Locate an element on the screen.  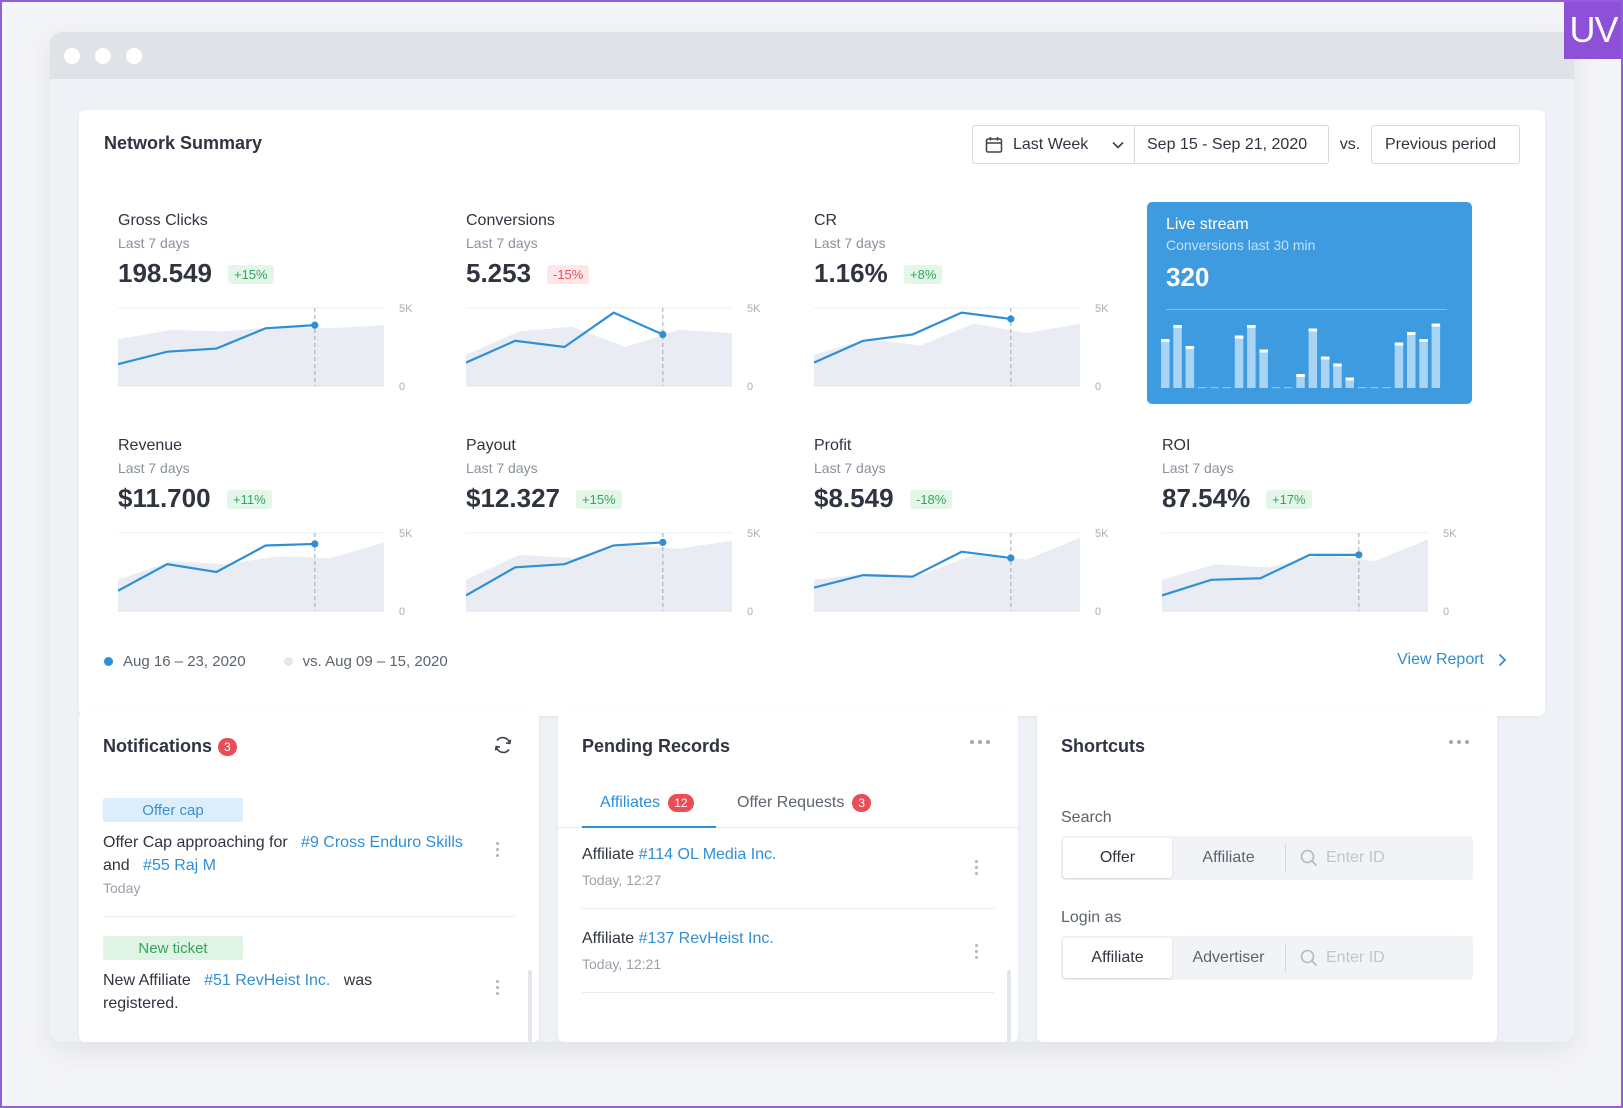
notification-text-part: New Affiliate is located at coordinates (147, 980).